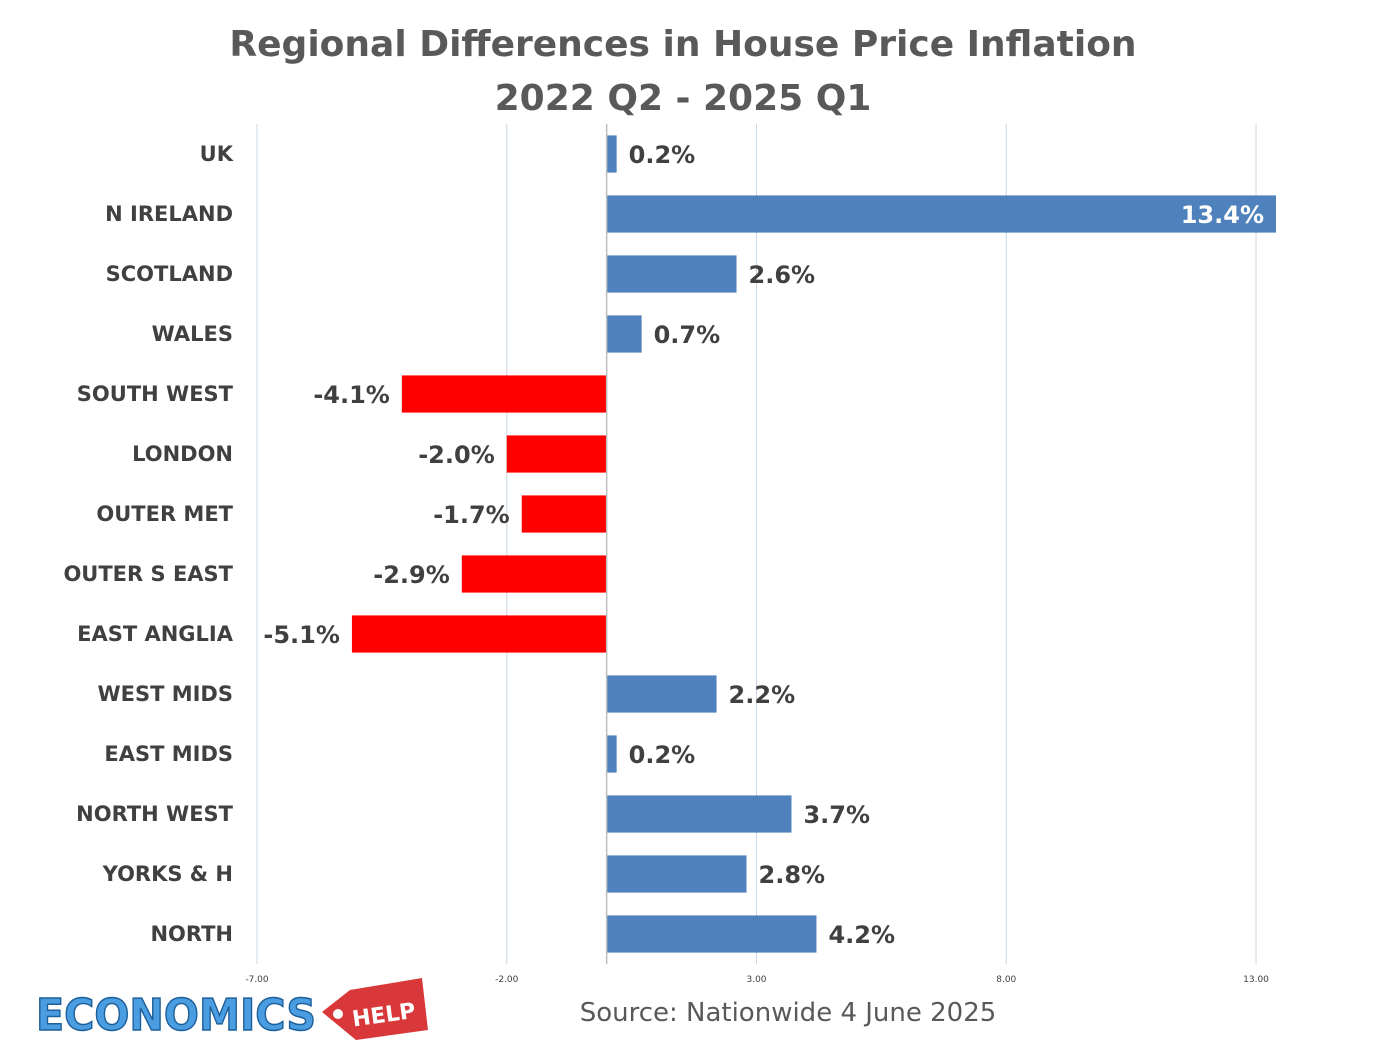  What do you see at coordinates (683, 98) in the screenshot?
I see `chart-title-line2: 2022 Q2 - 2025 Q1` at bounding box center [683, 98].